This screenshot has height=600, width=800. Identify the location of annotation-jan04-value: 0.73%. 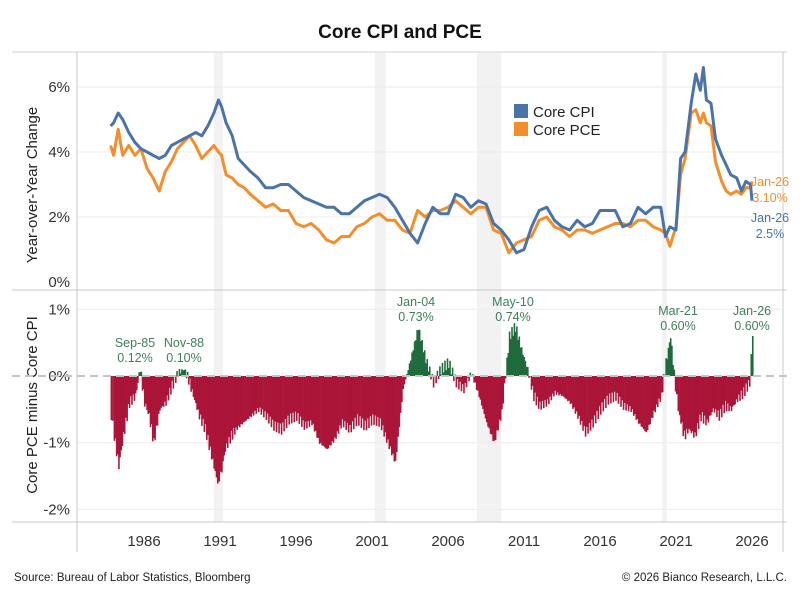
(415, 317).